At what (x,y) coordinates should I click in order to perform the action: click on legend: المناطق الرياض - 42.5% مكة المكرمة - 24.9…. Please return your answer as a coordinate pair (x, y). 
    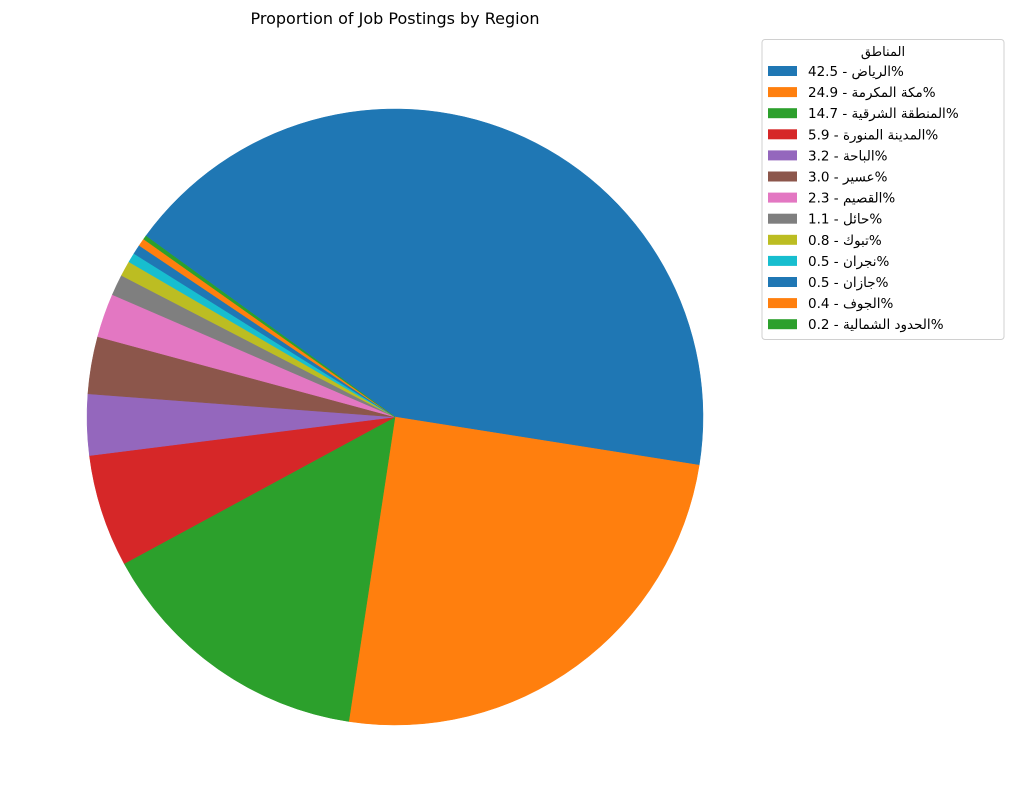
    Looking at the image, I should click on (883, 189).